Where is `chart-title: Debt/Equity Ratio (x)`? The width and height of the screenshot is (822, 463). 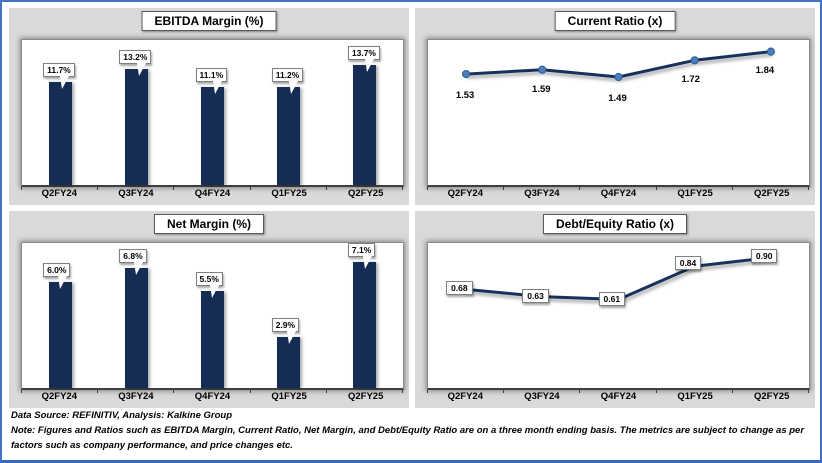
chart-title: Debt/Equity Ratio (x) is located at coordinates (615, 224).